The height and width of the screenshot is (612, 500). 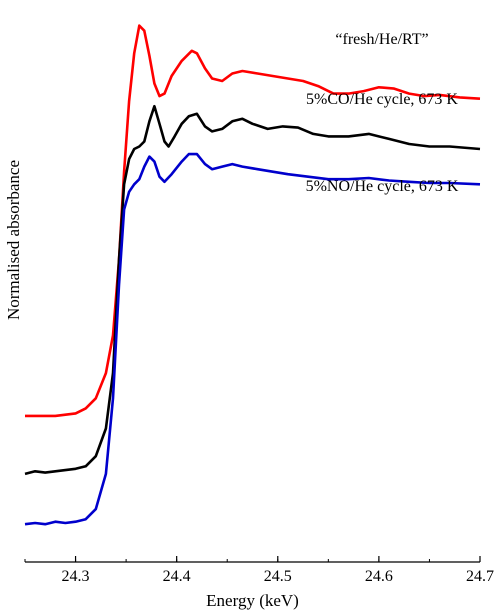 What do you see at coordinates (252, 600) in the screenshot?
I see `x-axis-label: Energy (keV)` at bounding box center [252, 600].